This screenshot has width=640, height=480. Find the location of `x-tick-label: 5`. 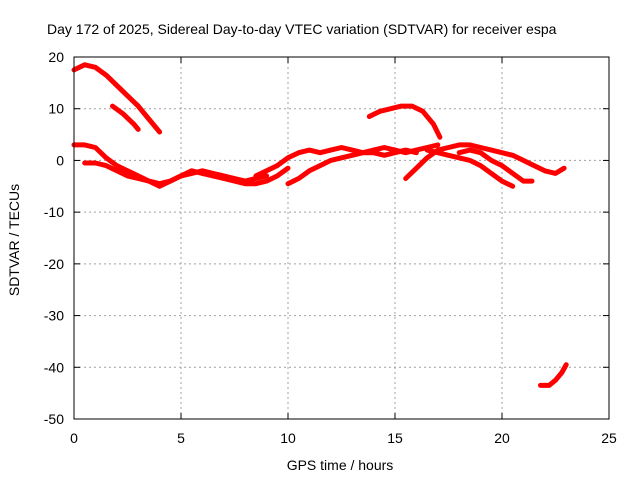

x-tick-label: 5 is located at coordinates (181, 438).